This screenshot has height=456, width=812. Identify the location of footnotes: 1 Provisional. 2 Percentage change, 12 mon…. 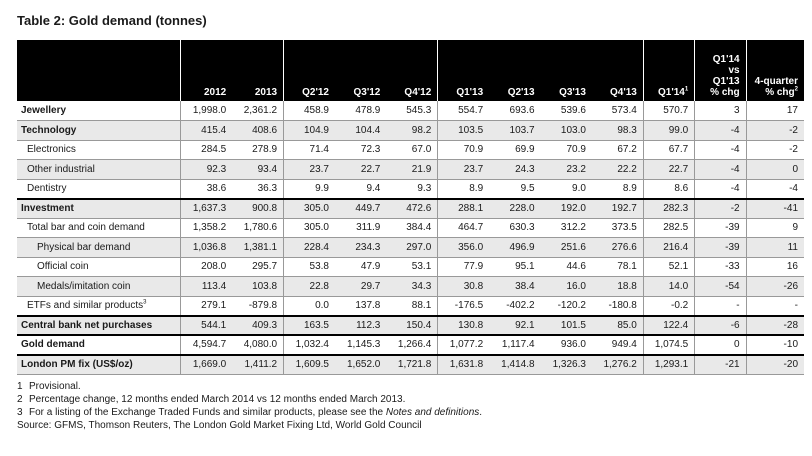
(249, 406).